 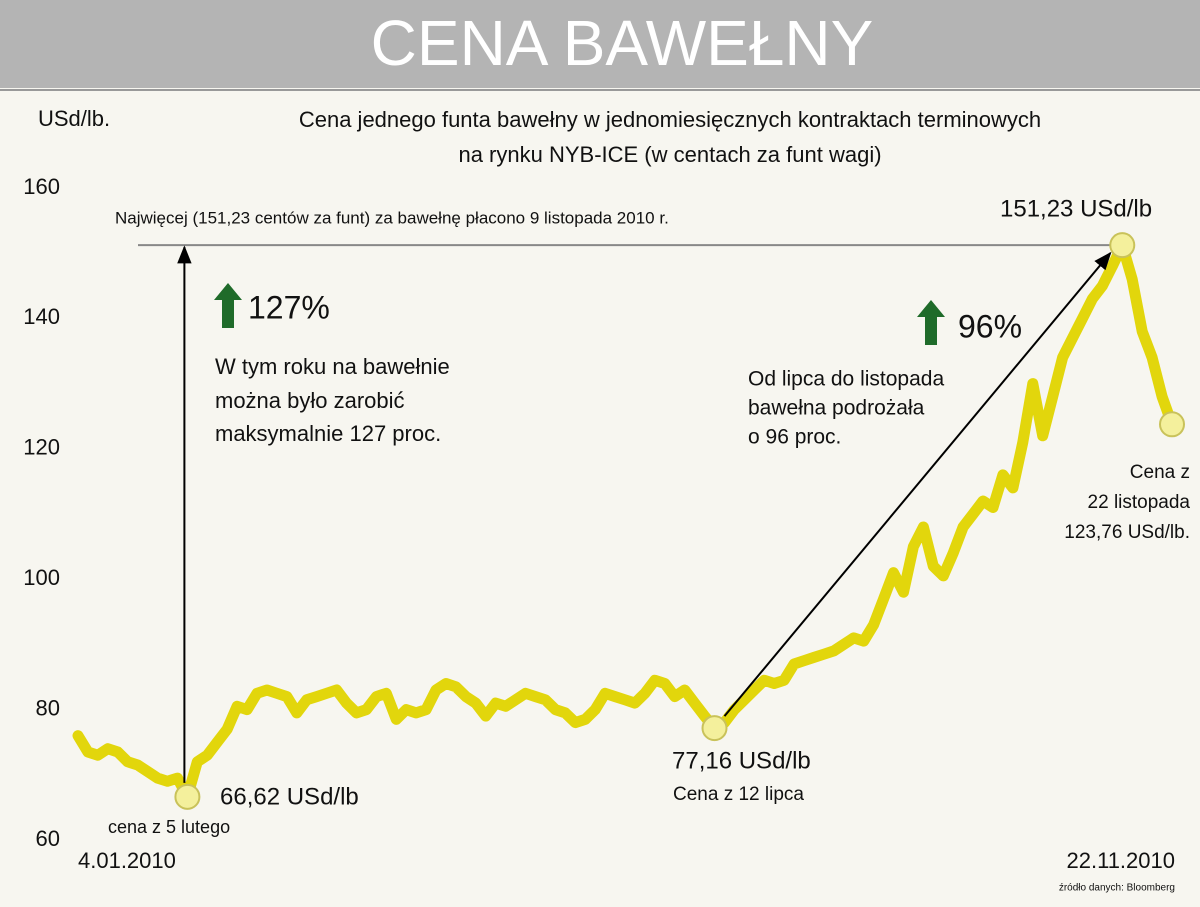 What do you see at coordinates (328, 433) in the screenshot?
I see `annotation: maksymalnie 127 proc.` at bounding box center [328, 433].